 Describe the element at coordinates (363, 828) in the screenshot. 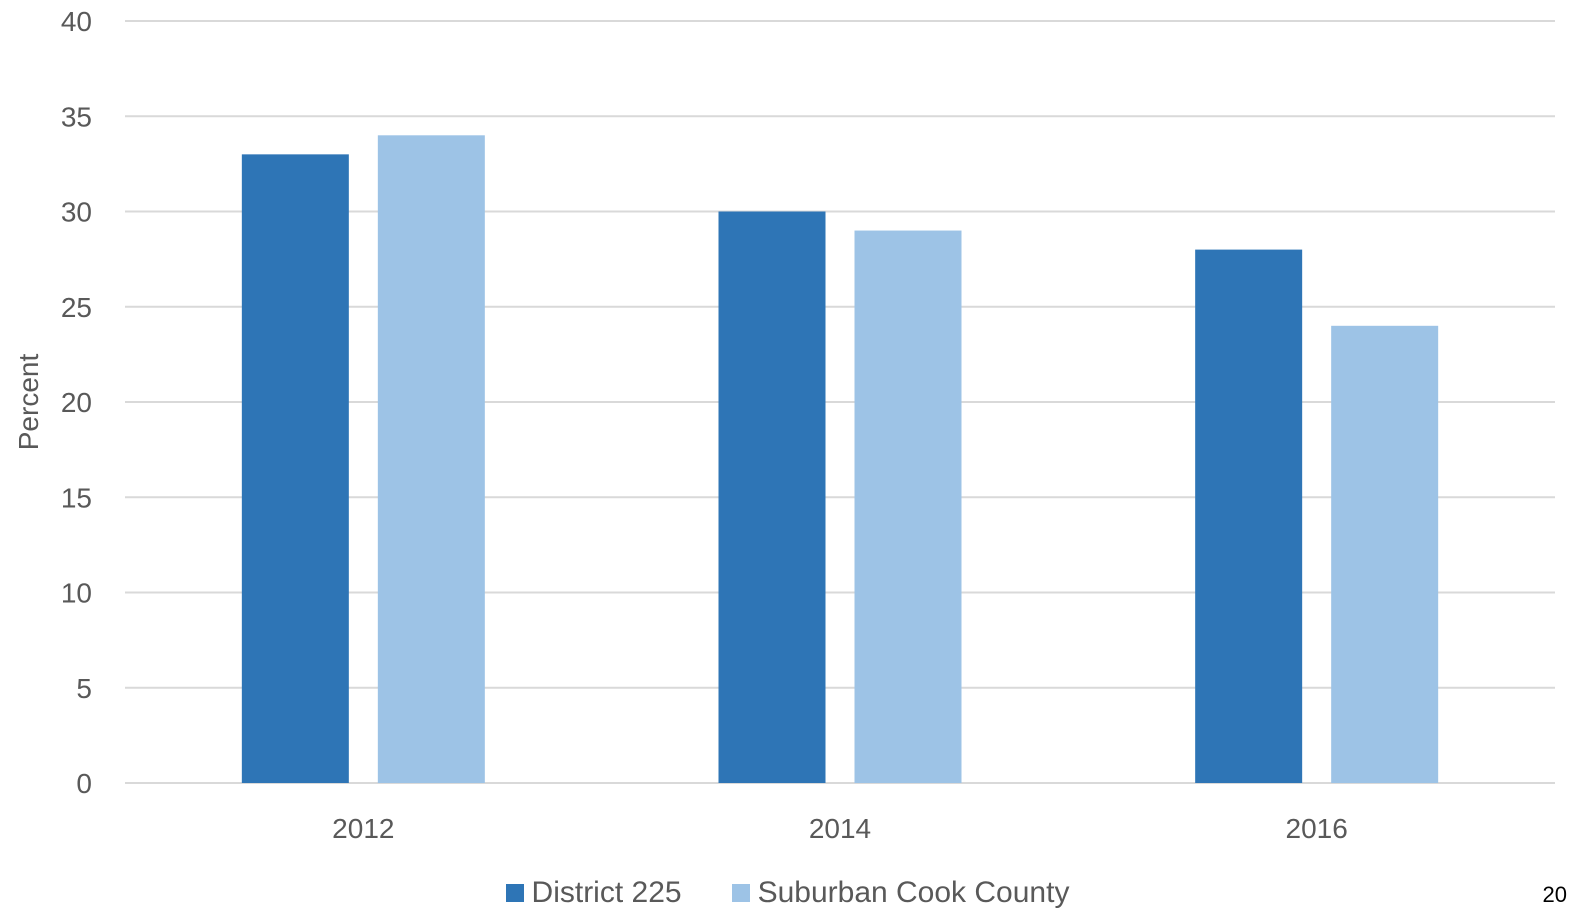

I see `x-tick-label: 2012` at that location.